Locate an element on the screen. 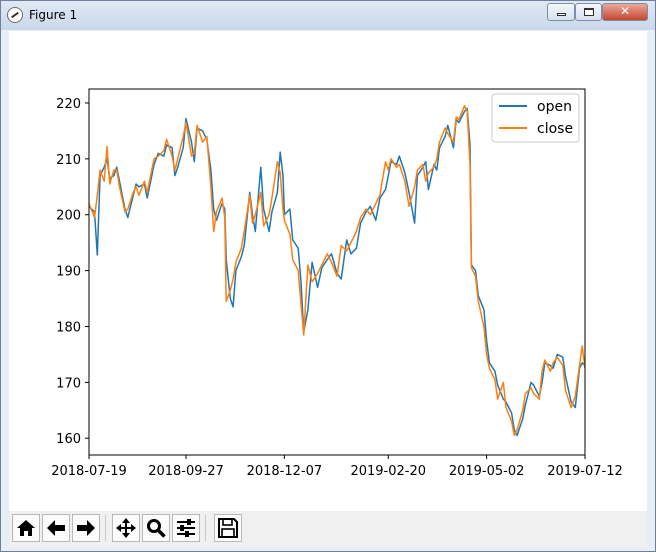 The height and width of the screenshot is (552, 656). magnifier-icon is located at coordinates (156, 528).